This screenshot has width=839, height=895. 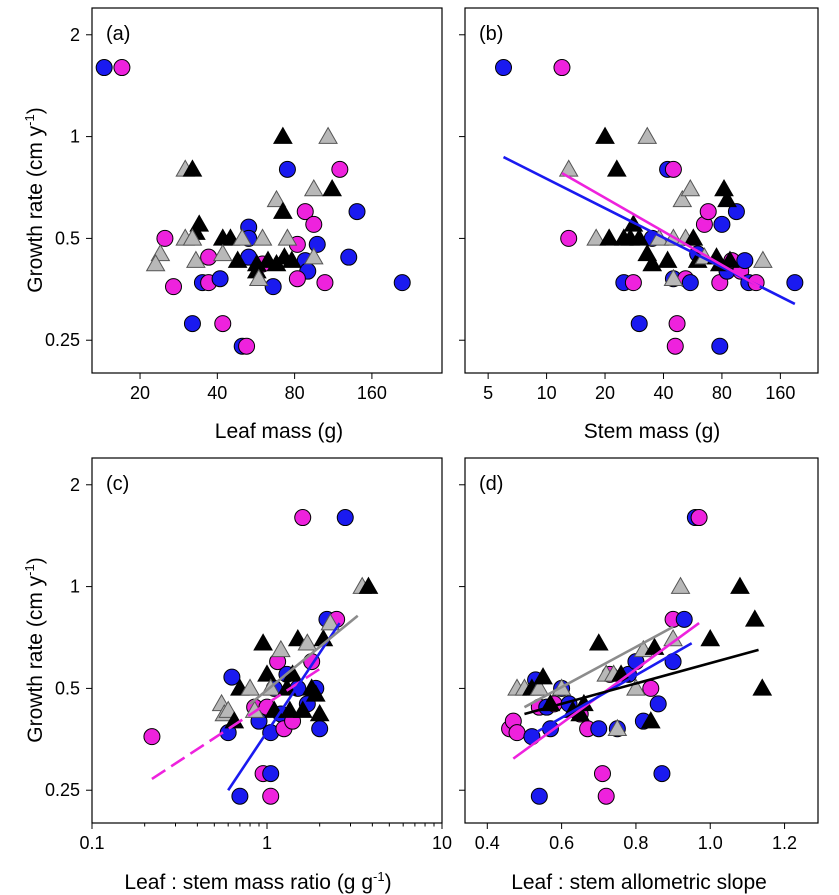 I want to click on y-tick-label: 0.25, so click(x=62, y=790).